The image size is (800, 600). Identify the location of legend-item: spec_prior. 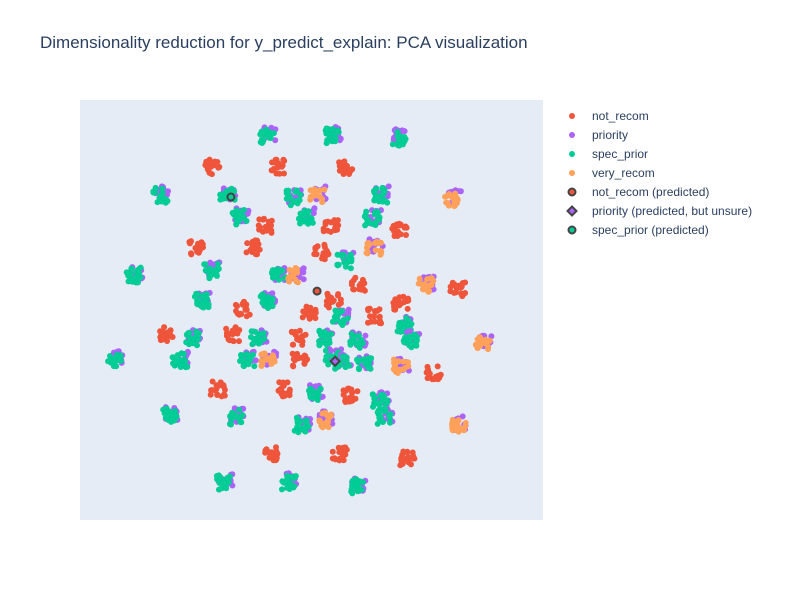
(657, 153).